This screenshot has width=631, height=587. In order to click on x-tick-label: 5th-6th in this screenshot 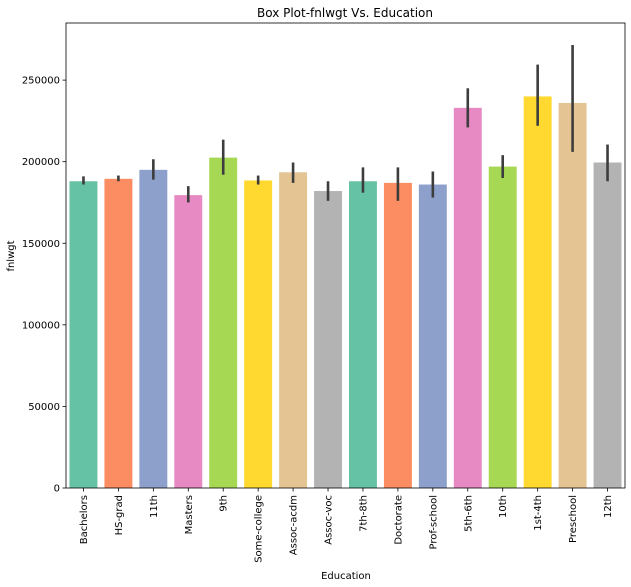, I will do `click(468, 513)`.